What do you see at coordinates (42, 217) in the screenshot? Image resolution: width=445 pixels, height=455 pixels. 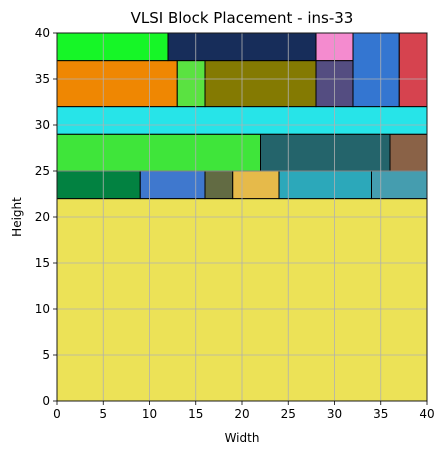 I see `y-tick-label-4: 20` at bounding box center [42, 217].